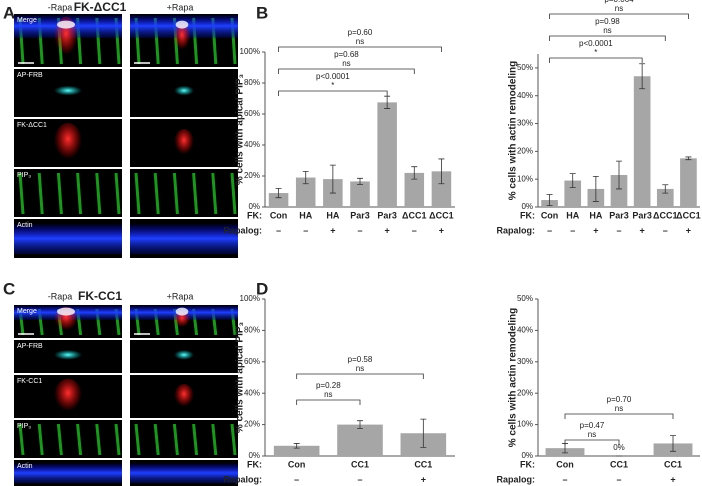  I want to click on channel-label: AP-FRB, so click(30, 346).